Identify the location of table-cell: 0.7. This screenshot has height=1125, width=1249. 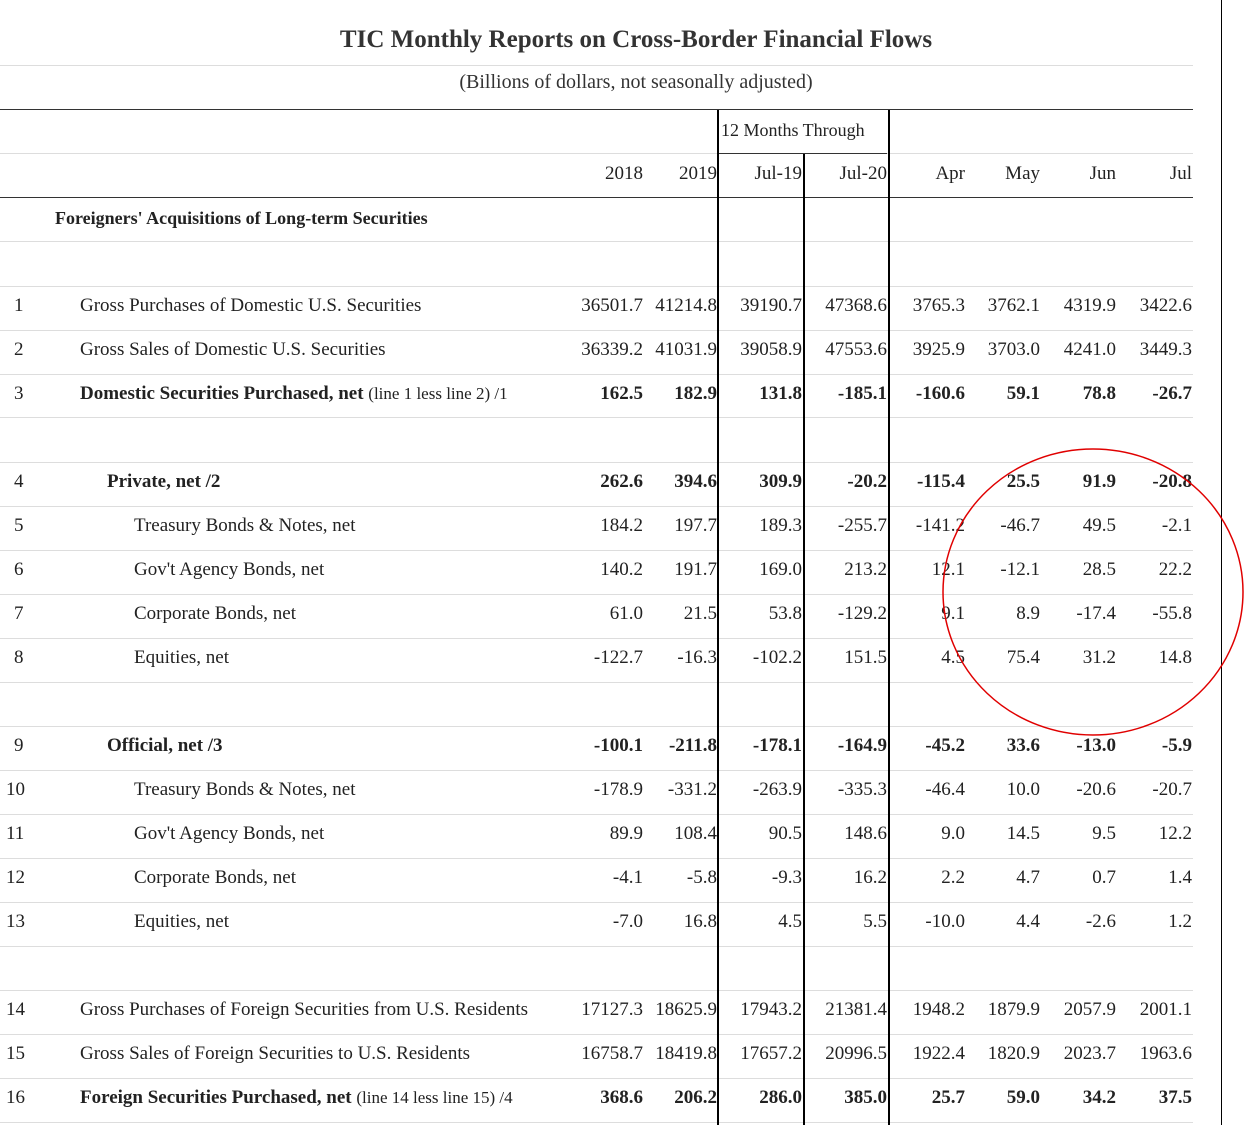
(1104, 877).